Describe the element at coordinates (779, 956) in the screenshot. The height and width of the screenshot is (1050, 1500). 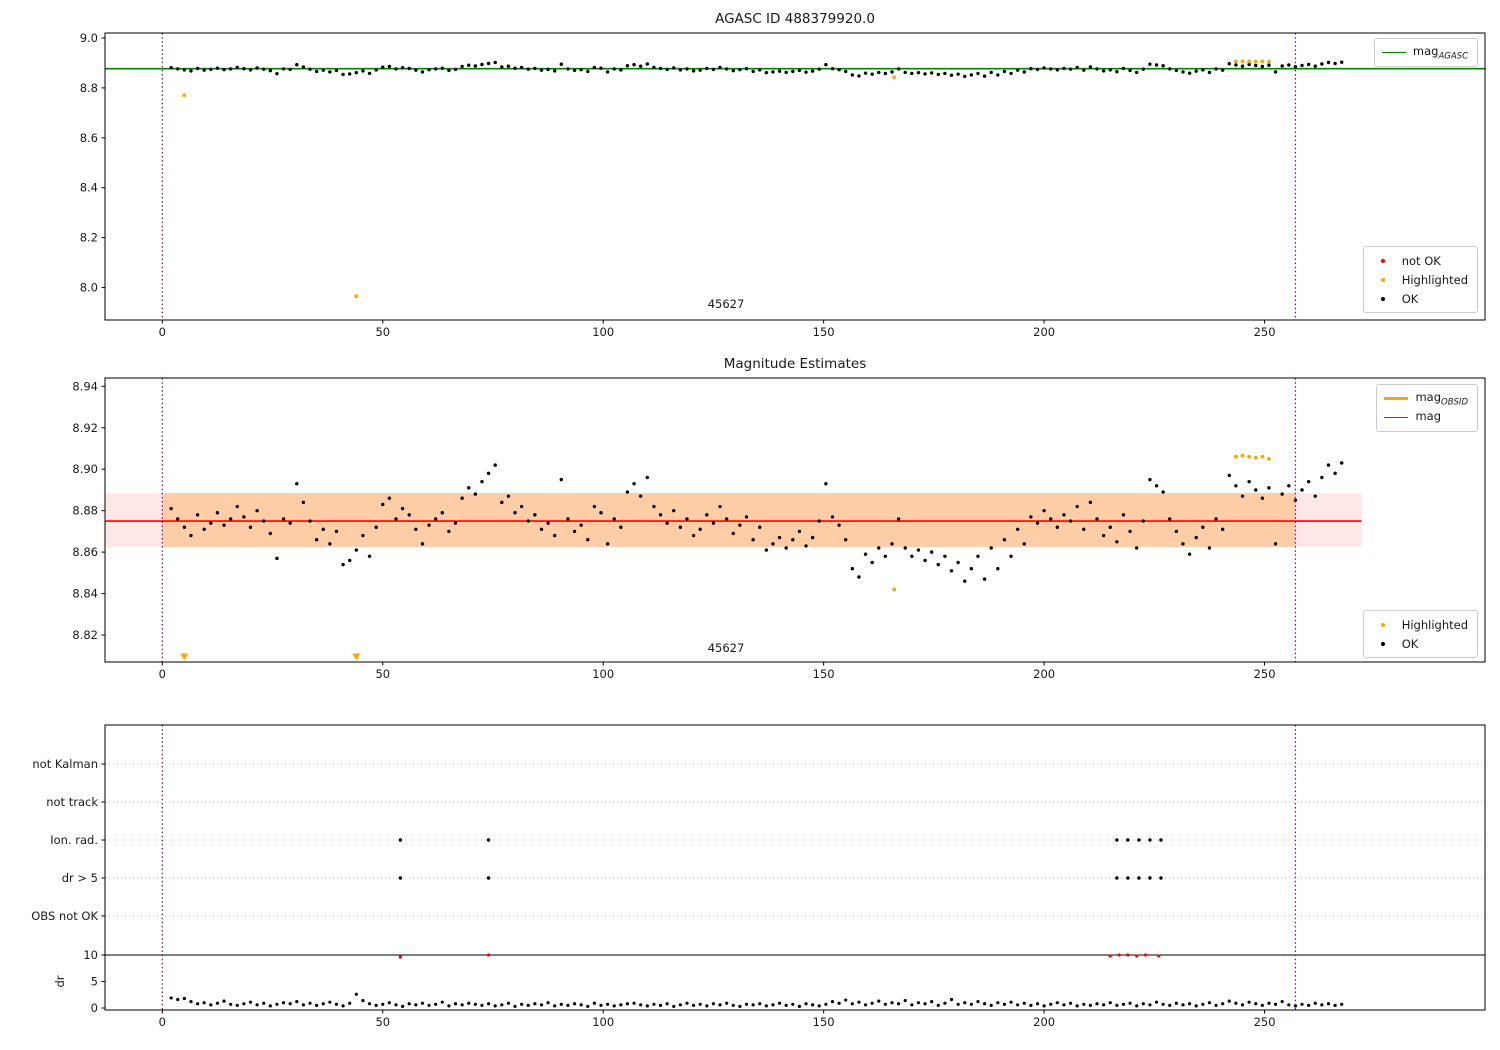
I see `plot3-dr-not-ok-points` at that location.